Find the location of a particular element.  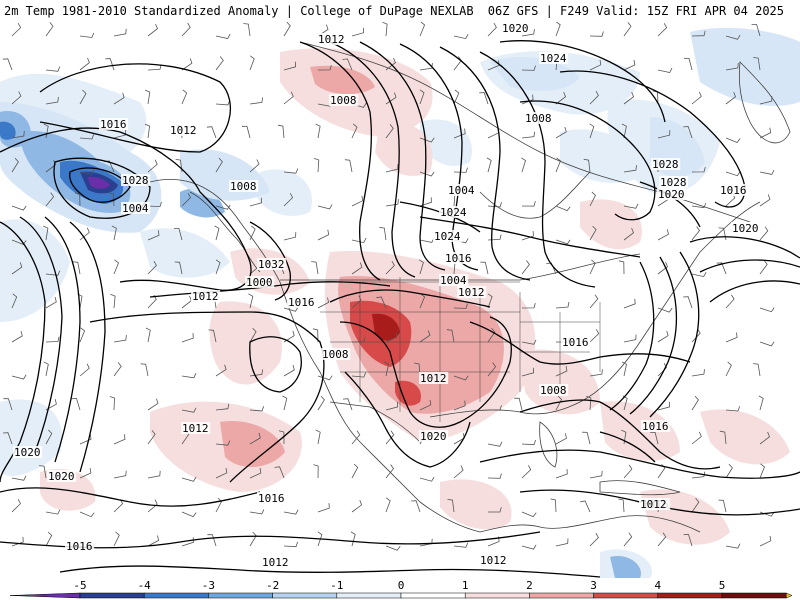

isobar-label: 1012 is located at coordinates (275, 562).